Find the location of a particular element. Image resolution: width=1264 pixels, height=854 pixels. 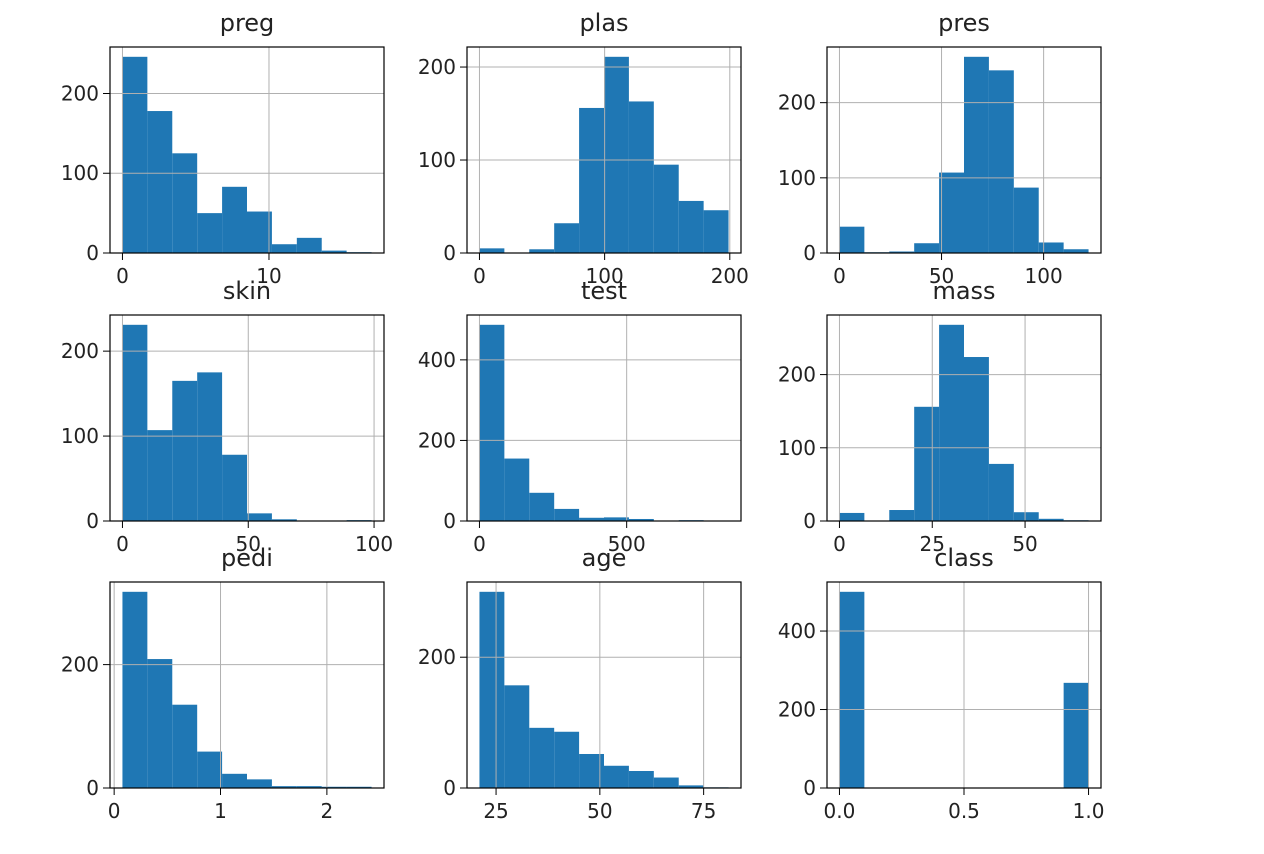

x-tick-label: 10 is located at coordinates (268, 276).